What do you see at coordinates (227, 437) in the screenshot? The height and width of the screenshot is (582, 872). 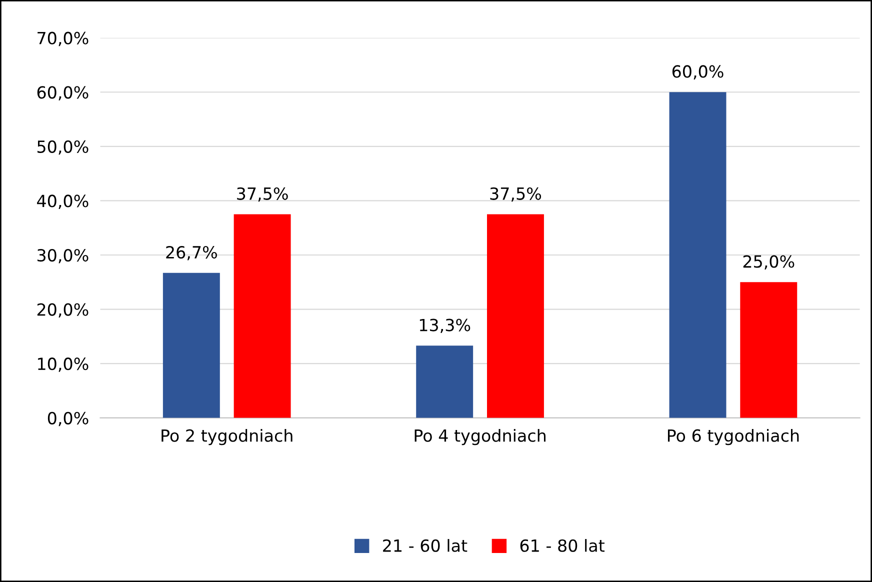 I see `x-tick-label: Po 2 tygodniach` at bounding box center [227, 437].